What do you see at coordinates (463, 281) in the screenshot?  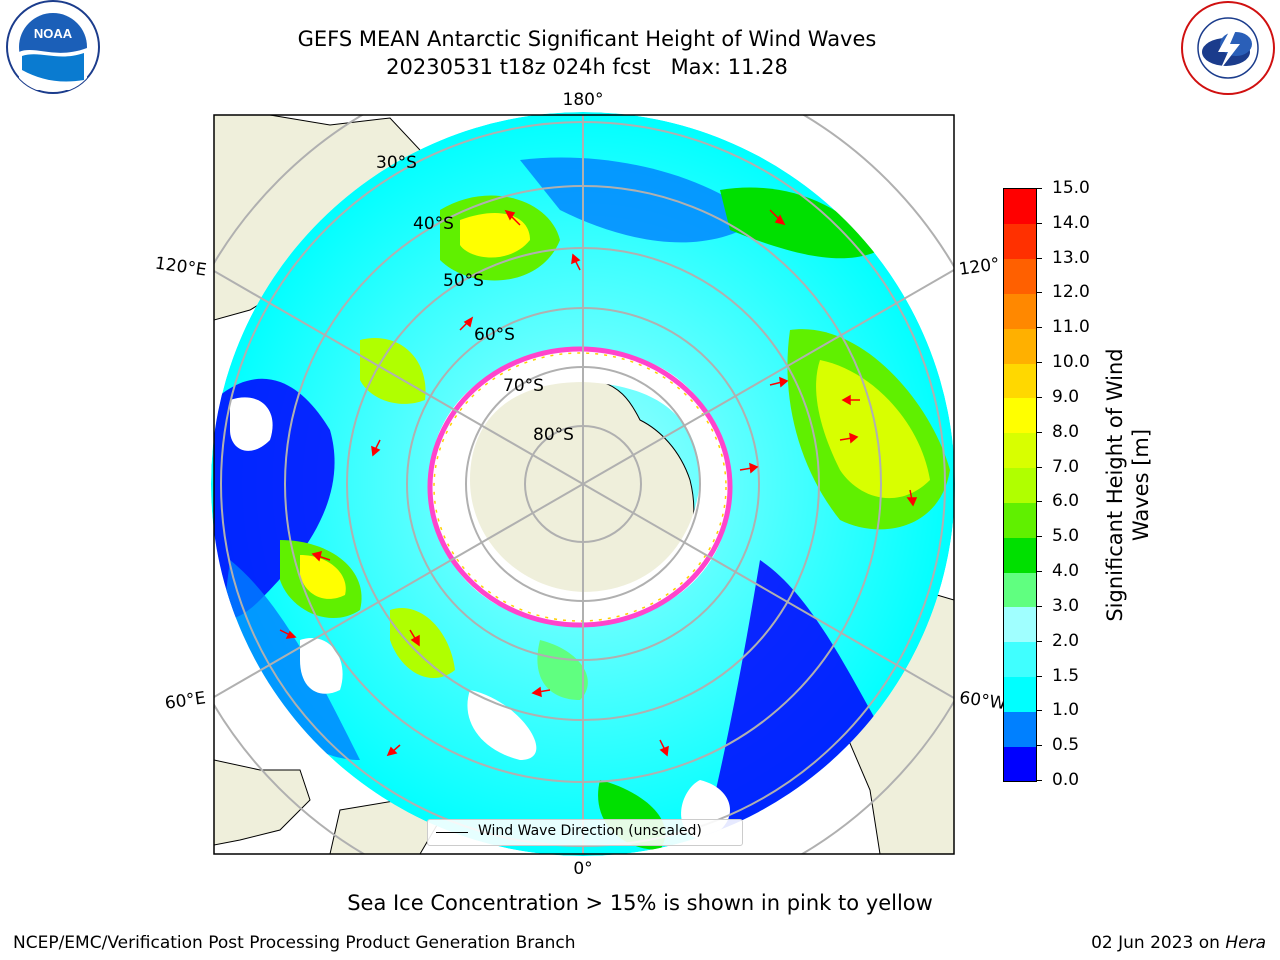 I see `lat-label-50s: 50°S` at bounding box center [463, 281].